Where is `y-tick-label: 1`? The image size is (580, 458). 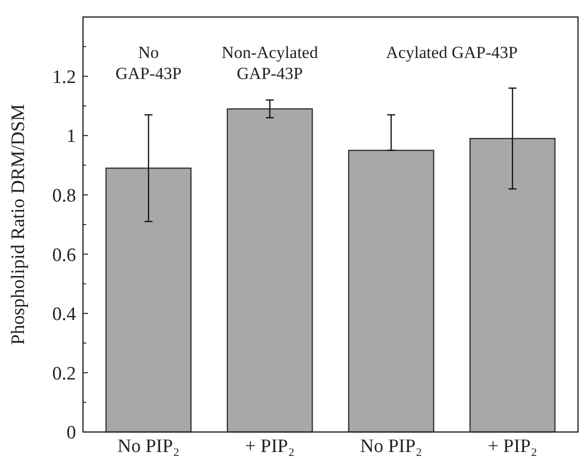
y-tick-label: 1 is located at coordinates (71, 137).